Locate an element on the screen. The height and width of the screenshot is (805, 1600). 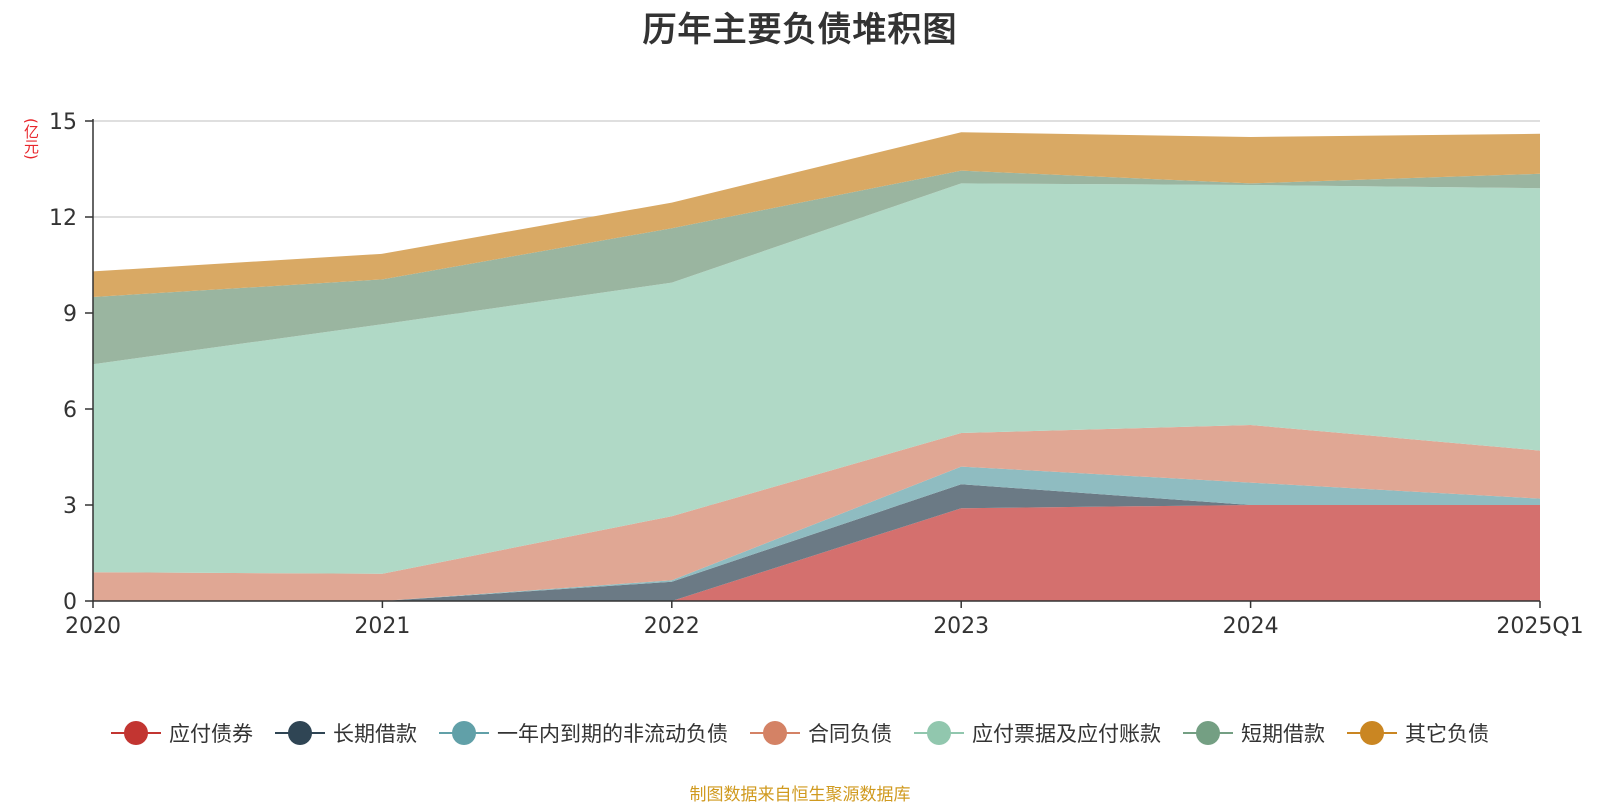
legend-label: 一年内到期的非流动负债 is located at coordinates (612, 734).